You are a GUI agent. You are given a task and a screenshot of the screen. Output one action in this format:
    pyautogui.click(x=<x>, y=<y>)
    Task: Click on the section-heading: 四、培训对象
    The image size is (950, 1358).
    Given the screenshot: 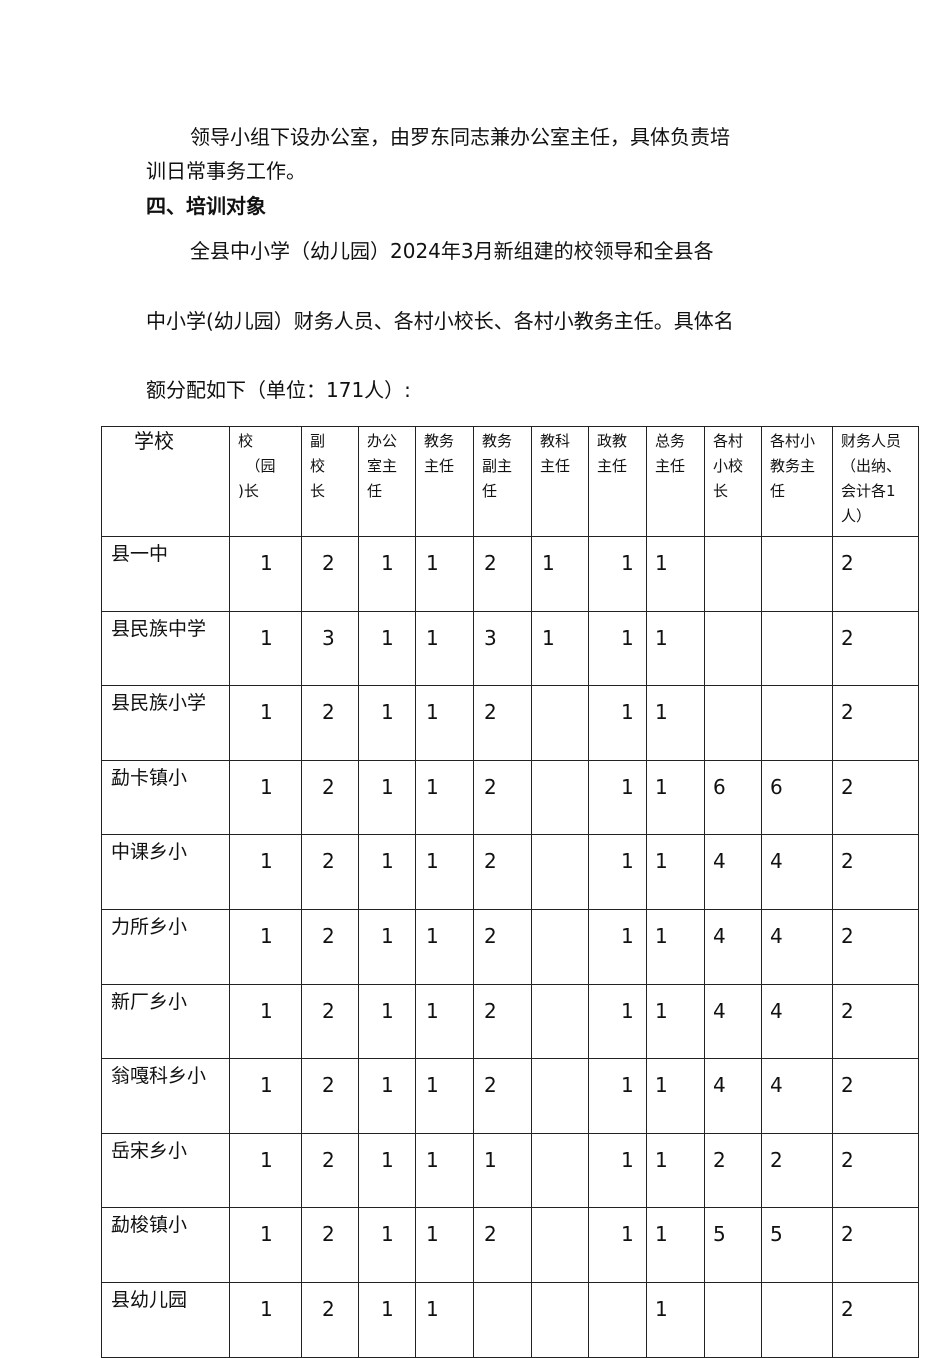 What is the action you would take?
    pyautogui.click(x=206, y=206)
    